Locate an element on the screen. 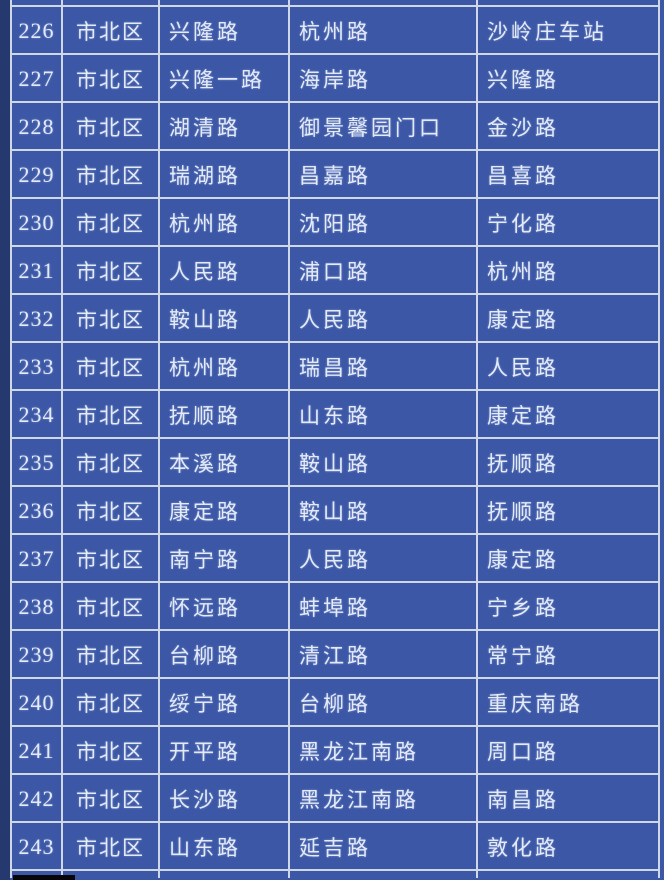 The height and width of the screenshot is (880, 664). left-page-strip is located at coordinates (5, 440).